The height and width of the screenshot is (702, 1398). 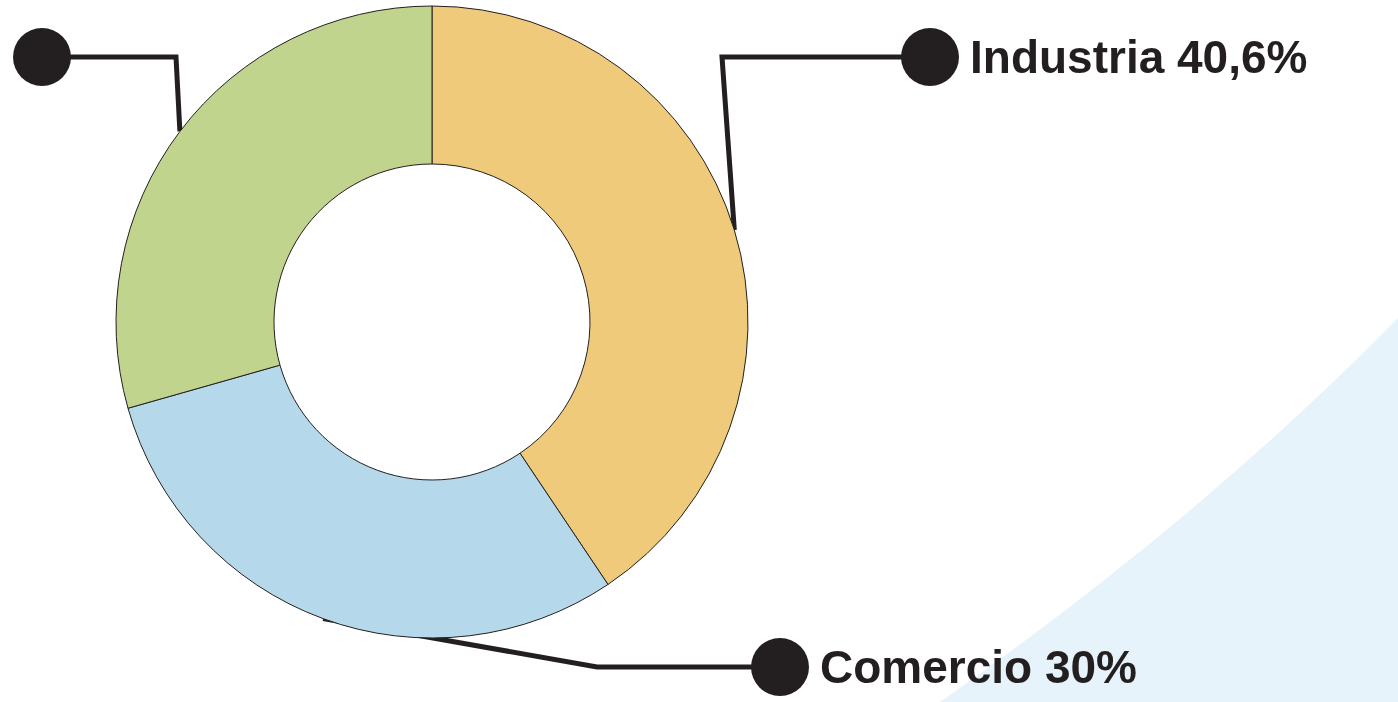 What do you see at coordinates (1139, 57) in the screenshot?
I see `slice-label: Industria 40,6%` at bounding box center [1139, 57].